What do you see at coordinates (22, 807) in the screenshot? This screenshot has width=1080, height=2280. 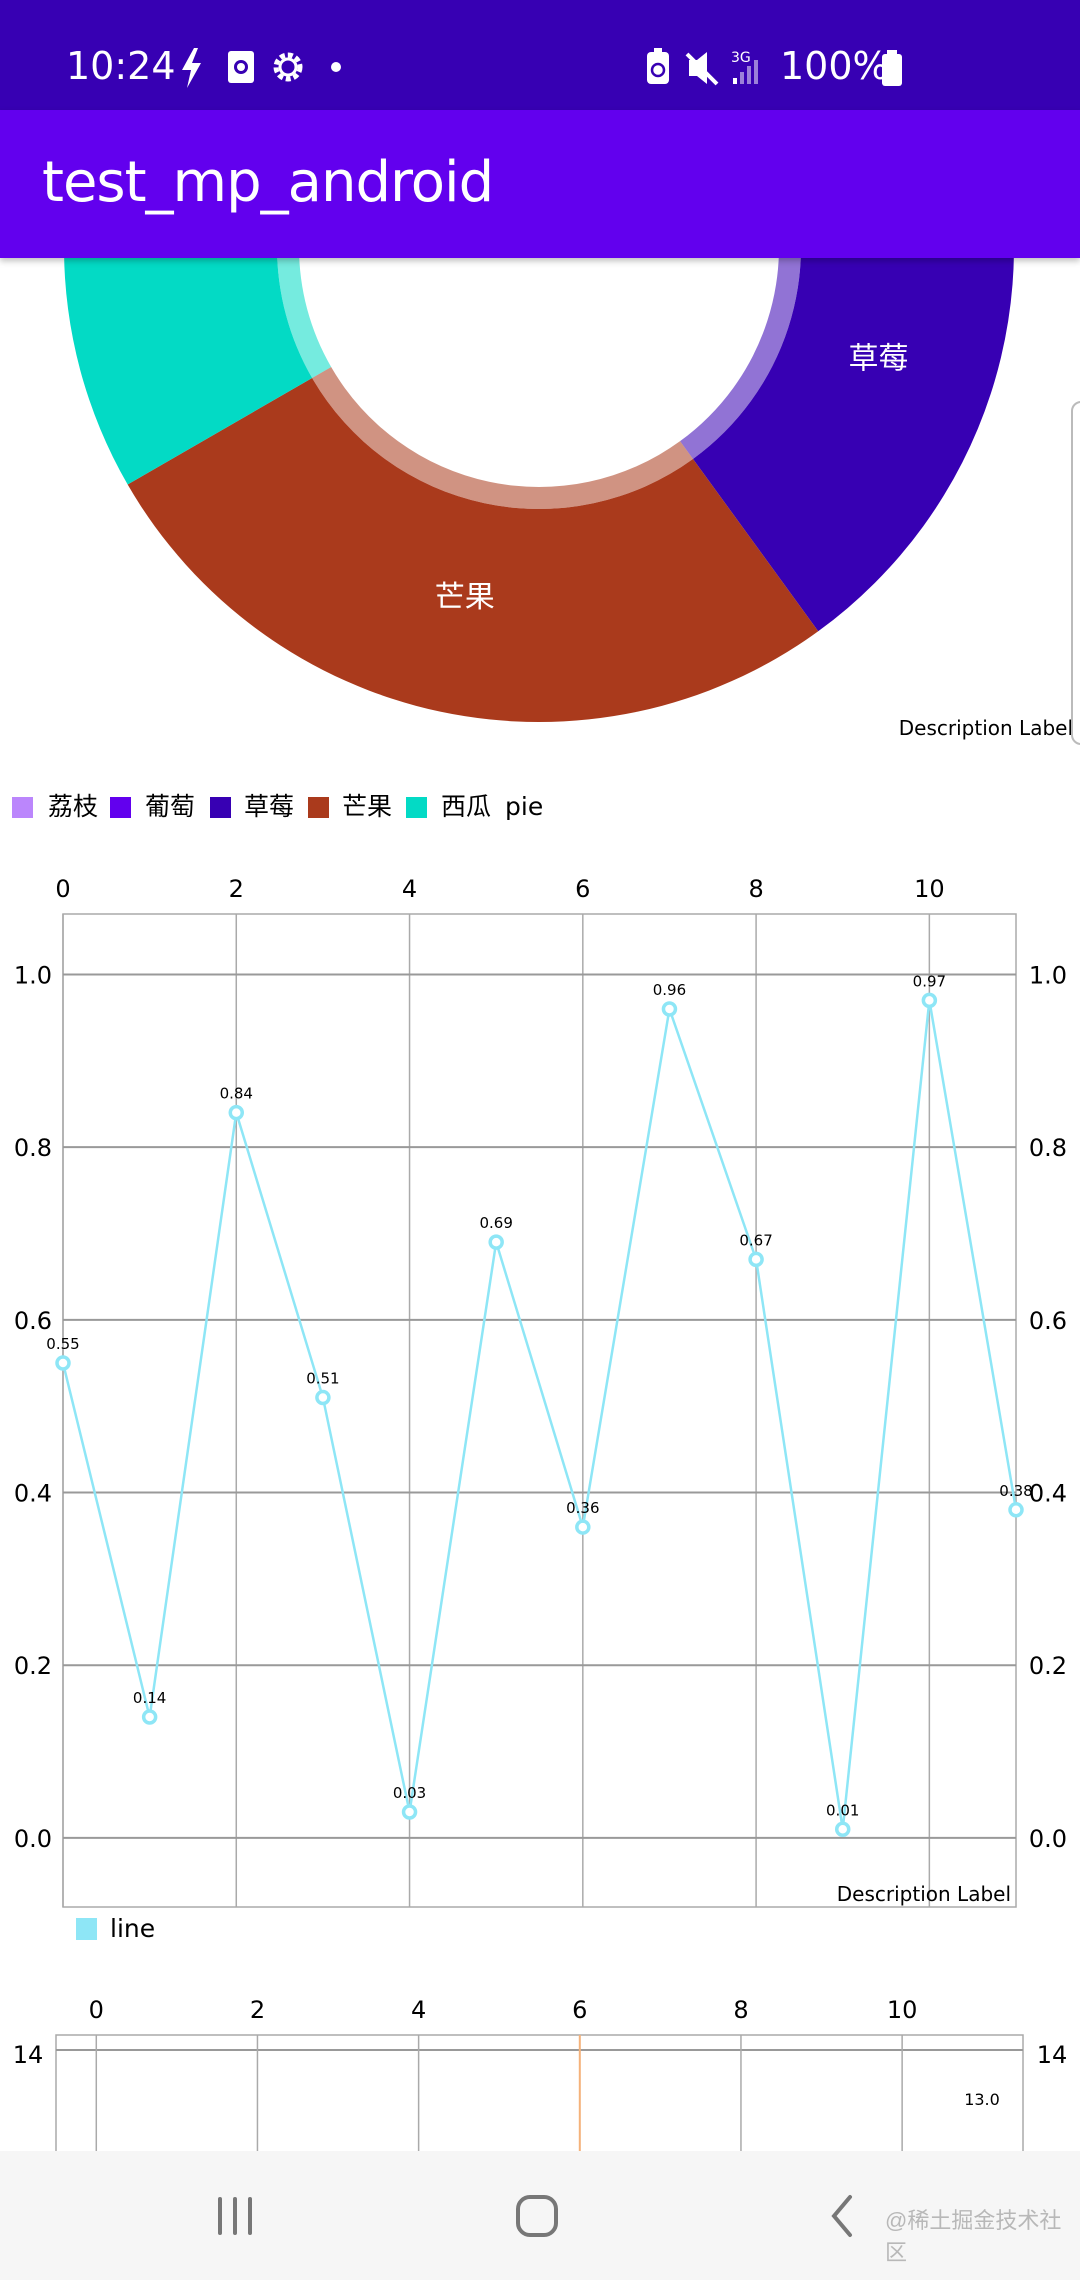 I see `legend-swatch-lychee` at bounding box center [22, 807].